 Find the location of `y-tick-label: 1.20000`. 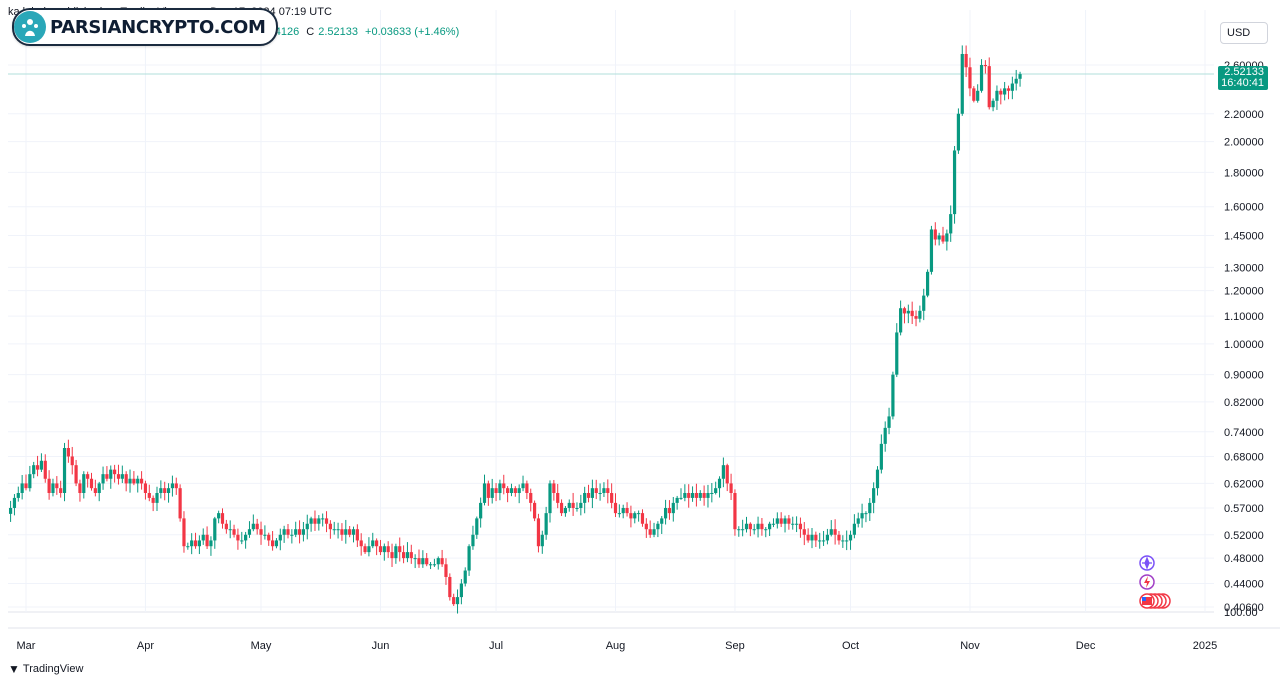

y-tick-label: 1.20000 is located at coordinates (1244, 292).